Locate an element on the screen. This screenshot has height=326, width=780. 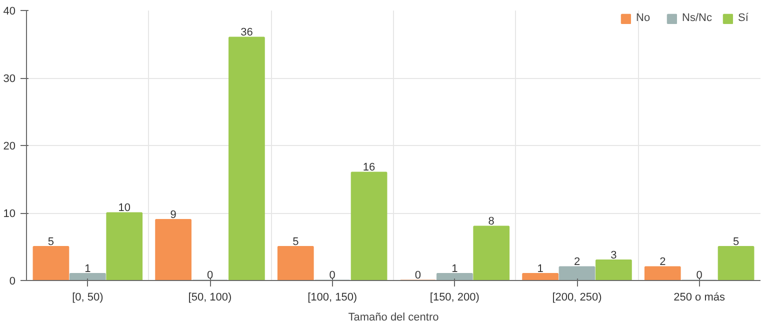
y-tick-label: 30 is located at coordinates (9, 79).